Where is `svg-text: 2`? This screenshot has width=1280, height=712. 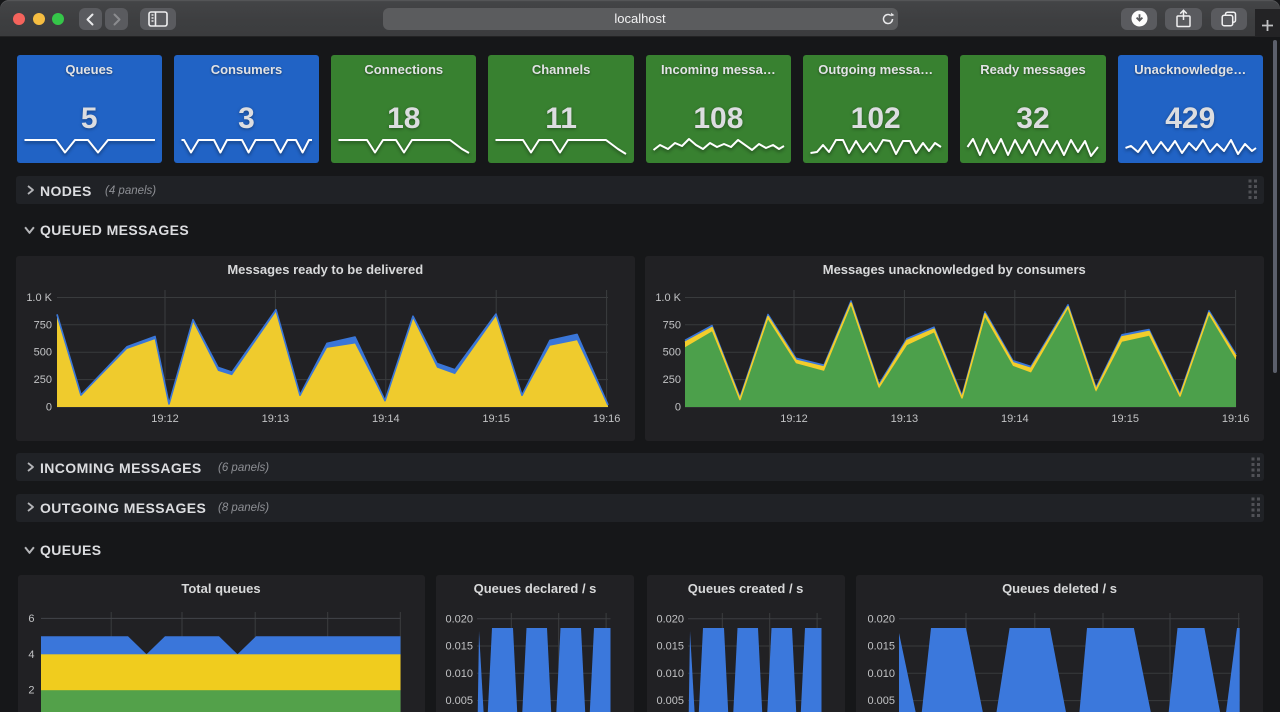 svg-text: 2 is located at coordinates (31, 691).